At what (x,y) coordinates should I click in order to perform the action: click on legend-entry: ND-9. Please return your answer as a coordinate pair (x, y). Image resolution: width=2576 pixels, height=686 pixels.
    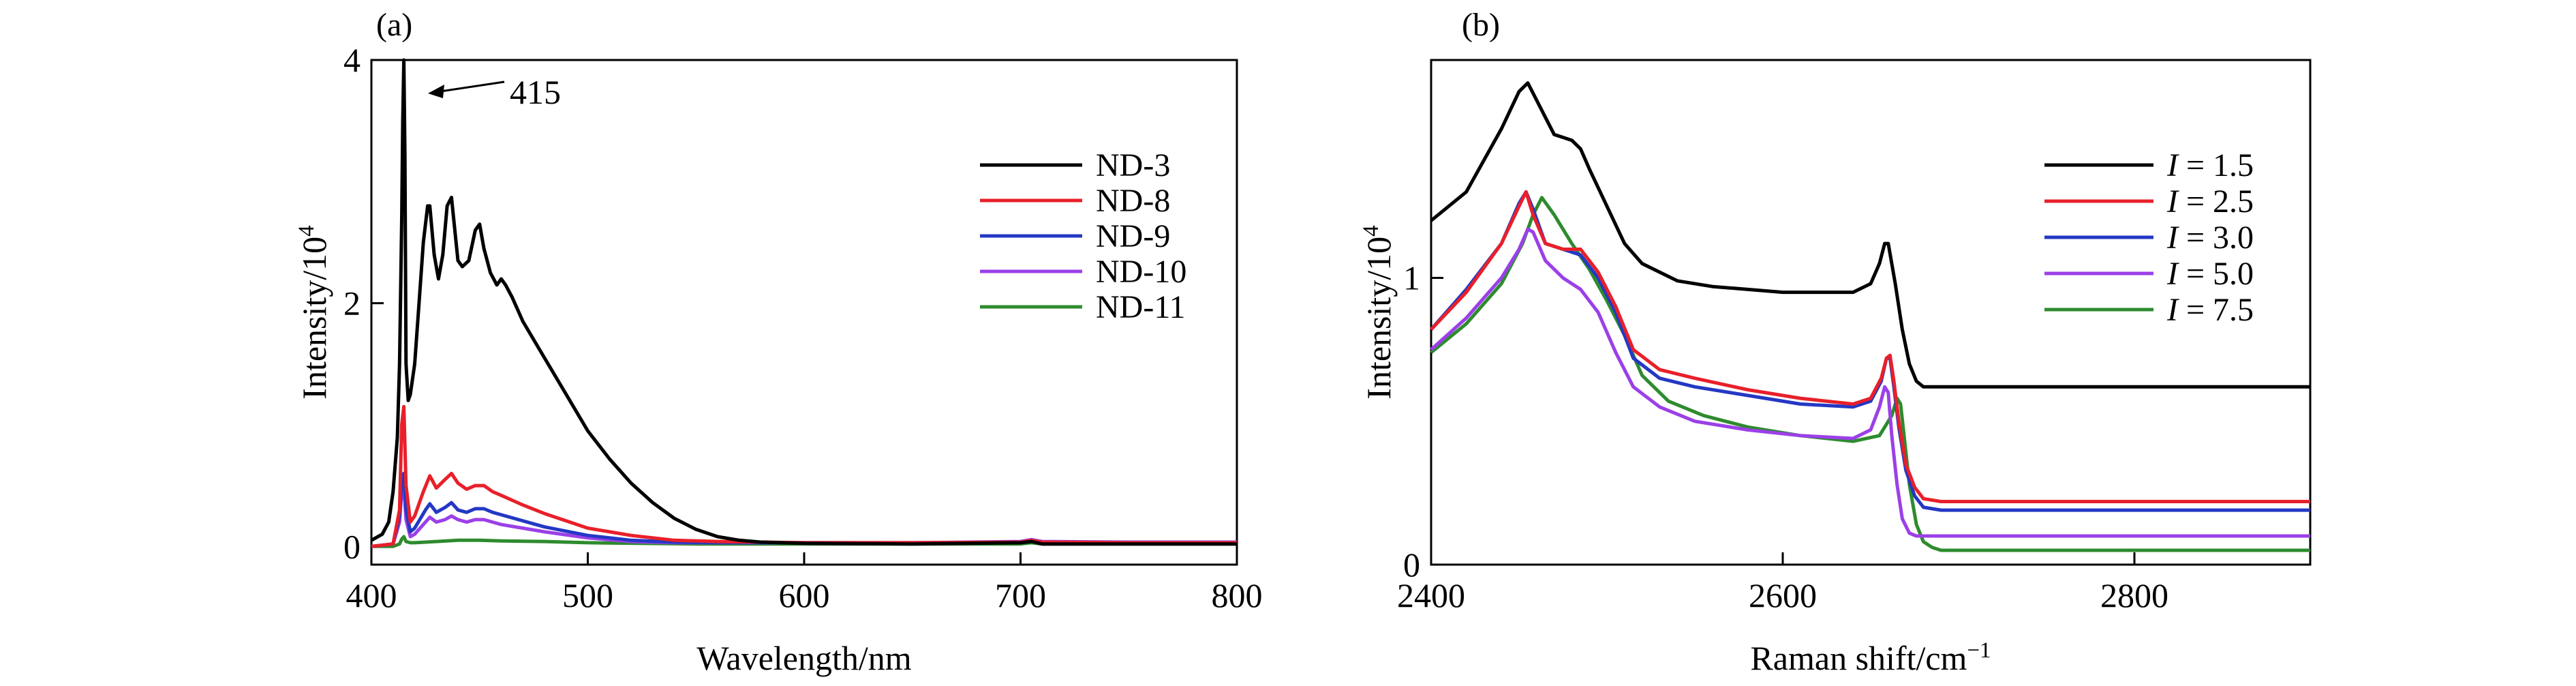
    Looking at the image, I should click on (1133, 236).